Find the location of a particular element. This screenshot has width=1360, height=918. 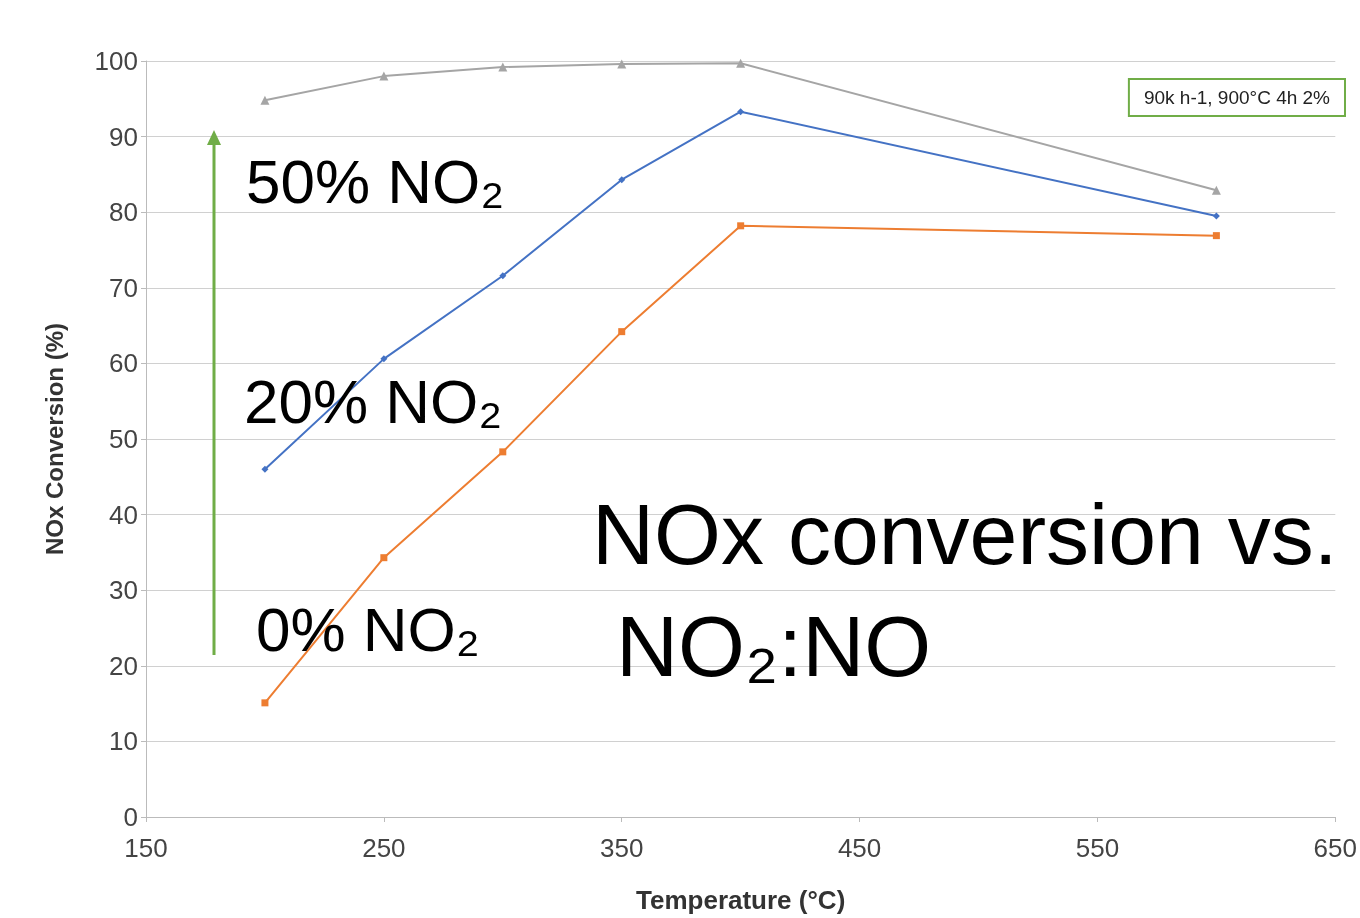

y-tick-label: 30 is located at coordinates (123, 590).